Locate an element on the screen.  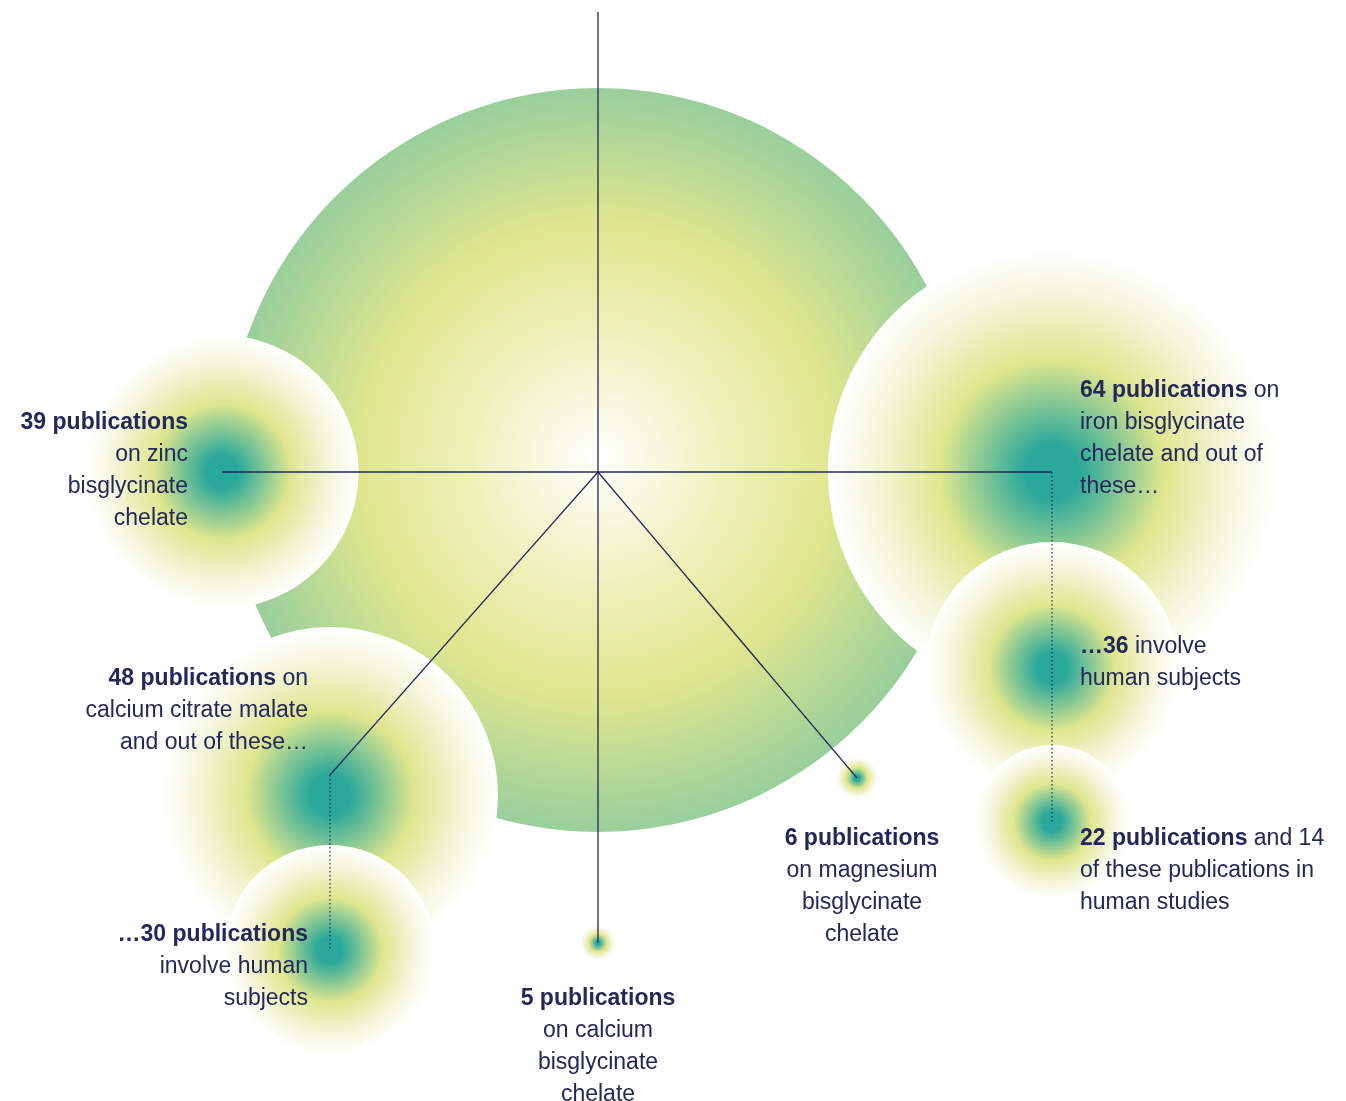
data-label: 5 publications is located at coordinates (598, 997).